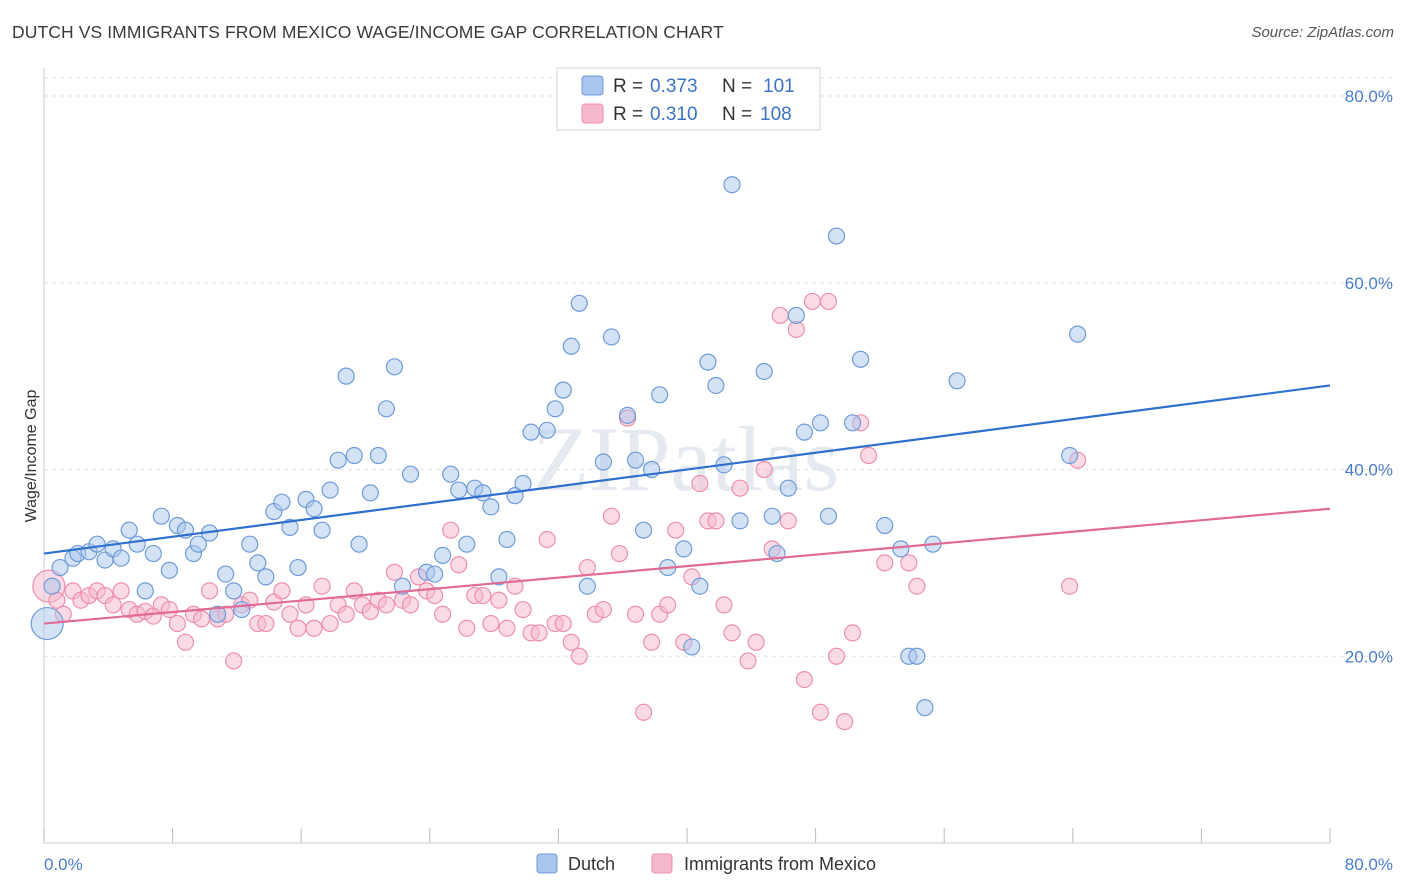 This screenshot has width=1406, height=892. What do you see at coordinates (780, 864) in the screenshot?
I see `bottom-legend-mexico: Immigrants from Mexico` at bounding box center [780, 864].